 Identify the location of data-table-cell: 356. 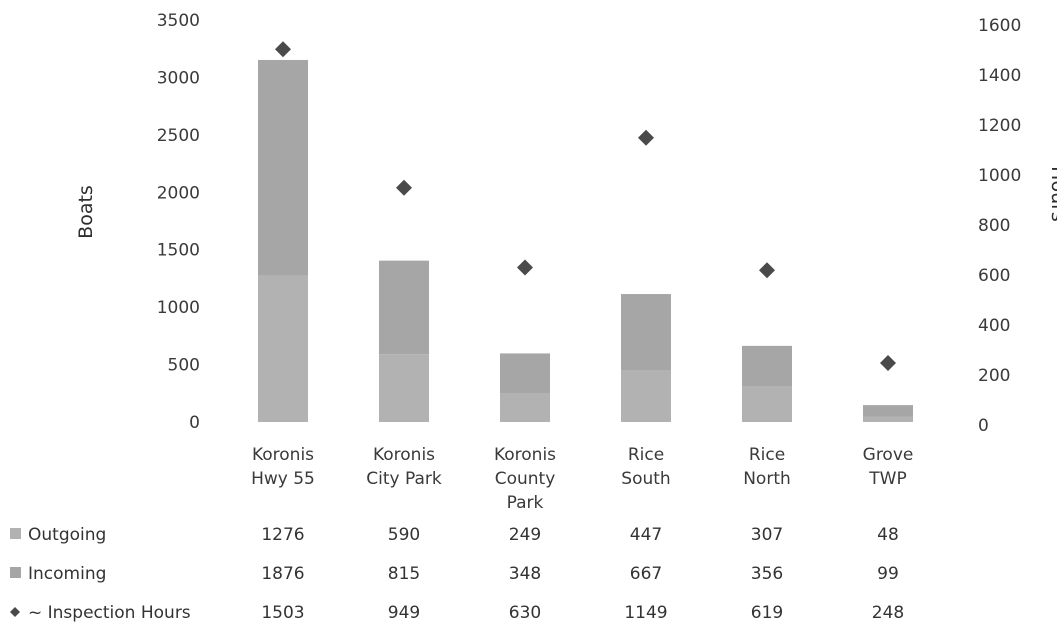
(767, 574).